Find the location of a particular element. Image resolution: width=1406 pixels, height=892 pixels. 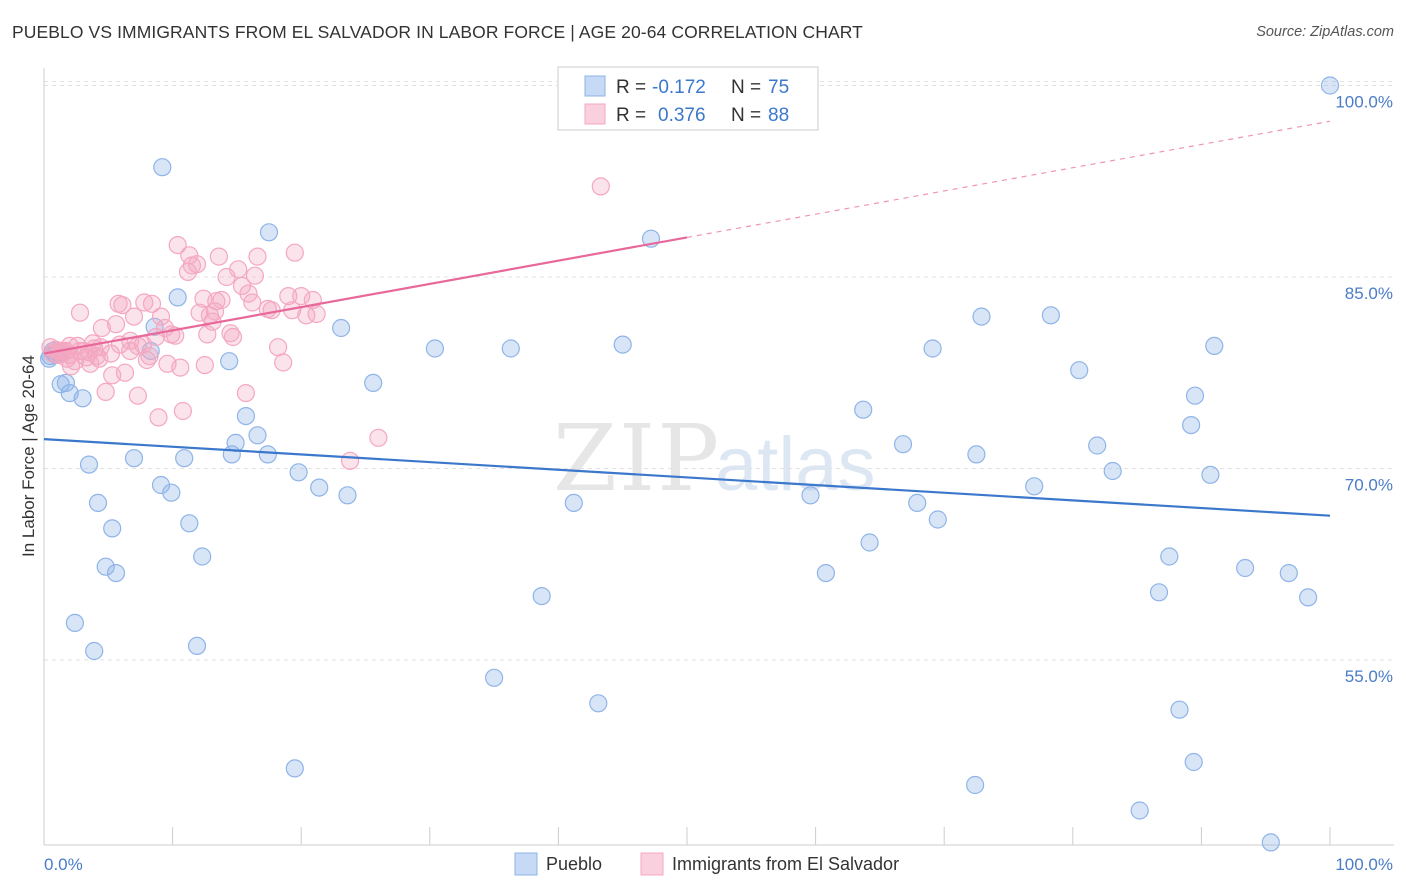

watermark-zip: ZIP is located at coordinates (637, 458).